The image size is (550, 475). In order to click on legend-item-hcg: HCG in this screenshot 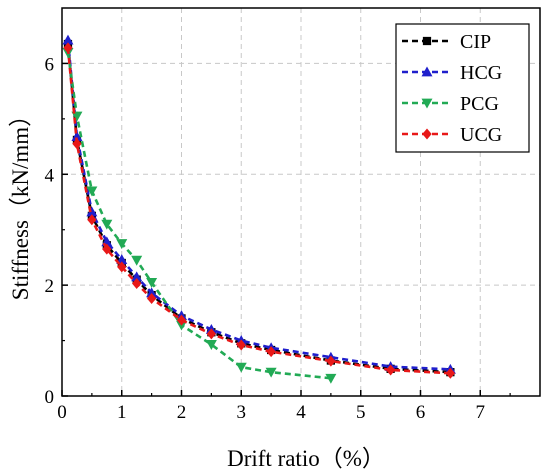, I will do `click(452, 73)`.